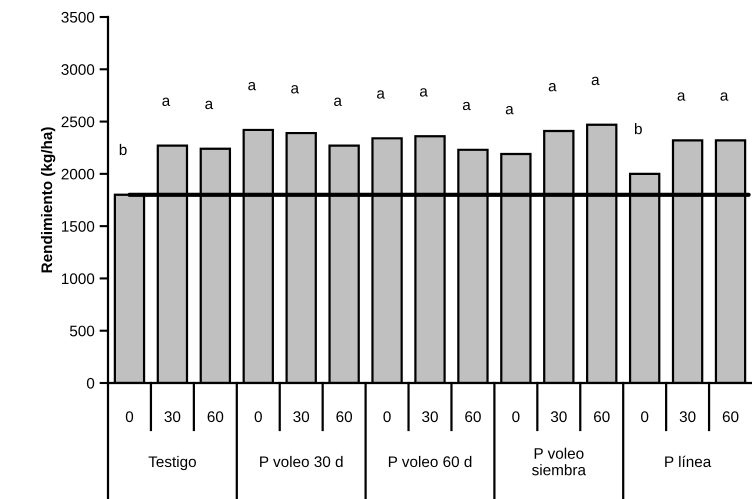 This screenshot has width=752, height=499. What do you see at coordinates (48, 199) in the screenshot?
I see `y-axis-title: Rendimiento (kg/ha)` at bounding box center [48, 199].